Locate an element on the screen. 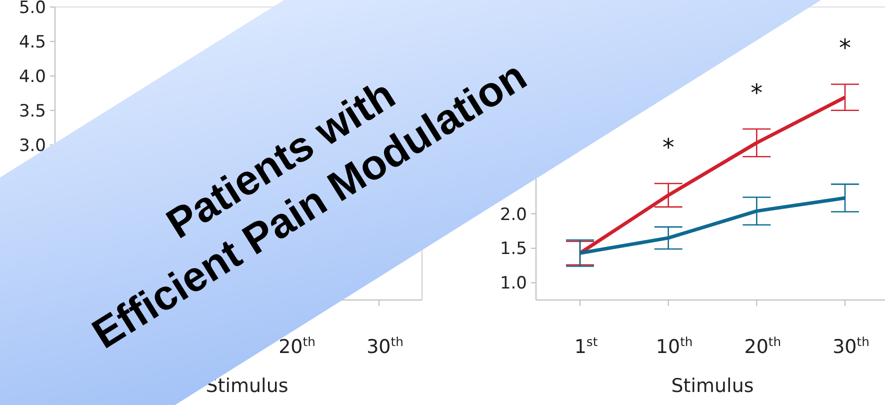  y-tick-label: 4.0 is located at coordinates (32, 76).